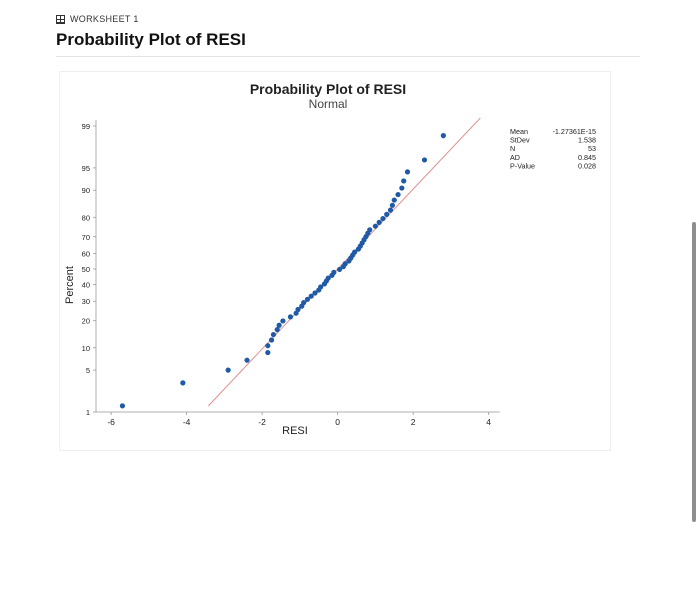  What do you see at coordinates (60, 19) in the screenshot?
I see `worksheet-grid-icon` at bounding box center [60, 19].